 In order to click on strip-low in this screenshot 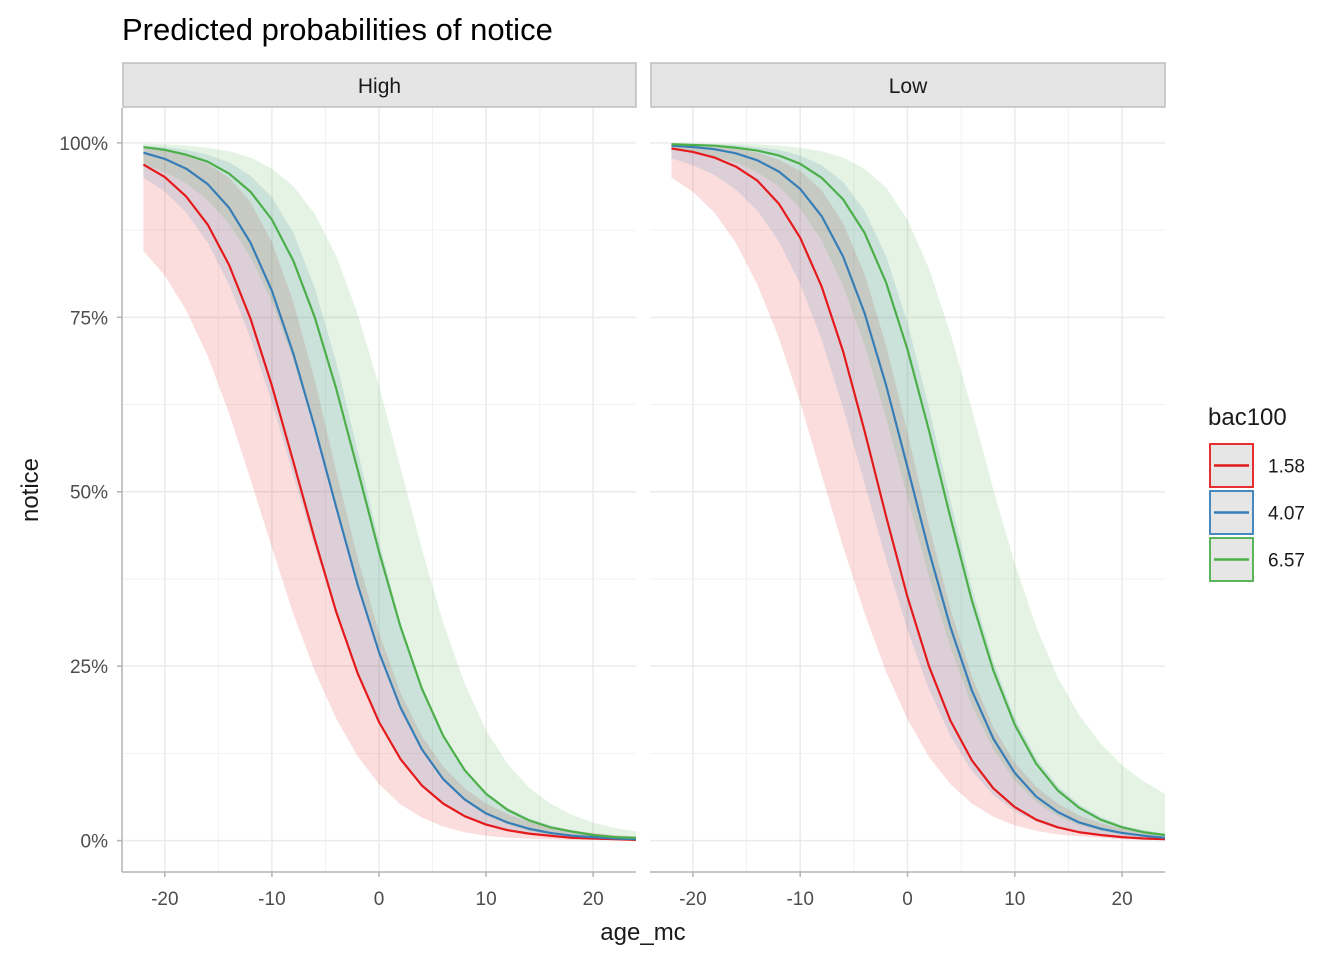, I will do `click(908, 85)`.